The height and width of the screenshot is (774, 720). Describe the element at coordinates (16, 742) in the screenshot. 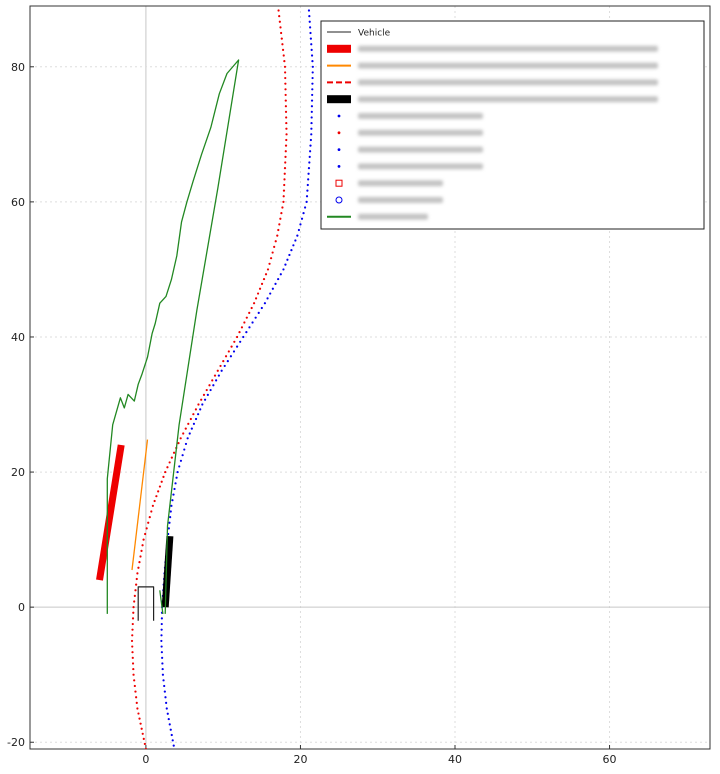

I see `y-tick-label: -20` at that location.